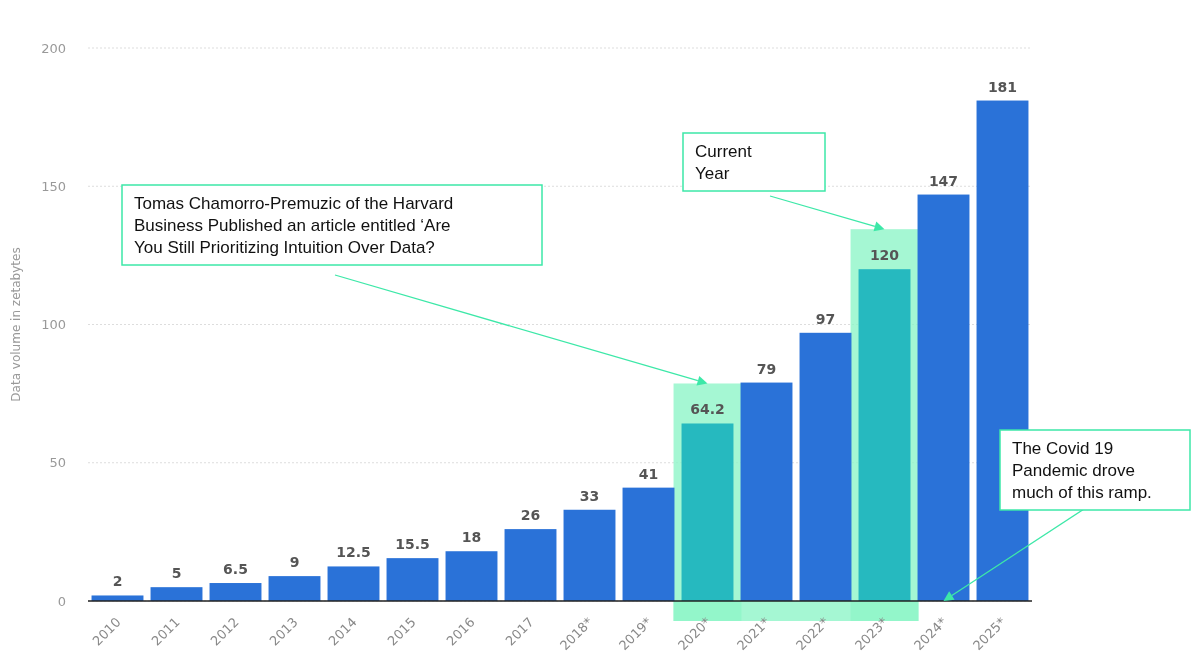 This screenshot has height=664, width=1195. I want to click on y-tick-label: 0, so click(61, 601).